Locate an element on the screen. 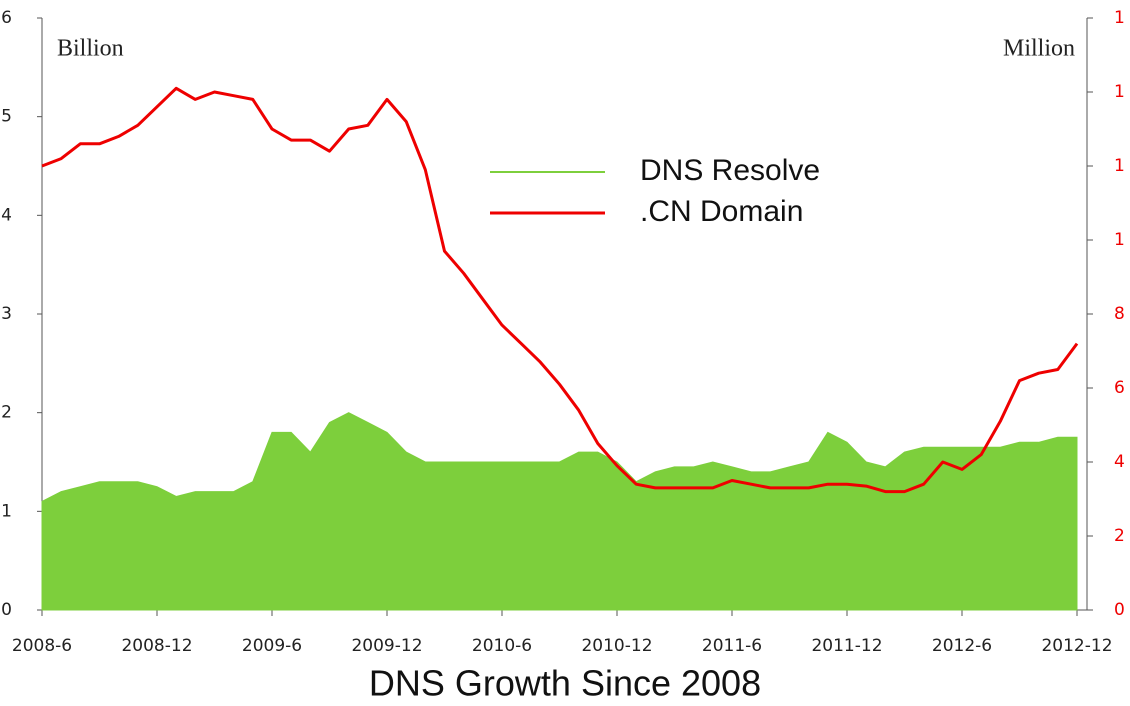  y2-tick-label: 8 is located at coordinates (1119, 314).